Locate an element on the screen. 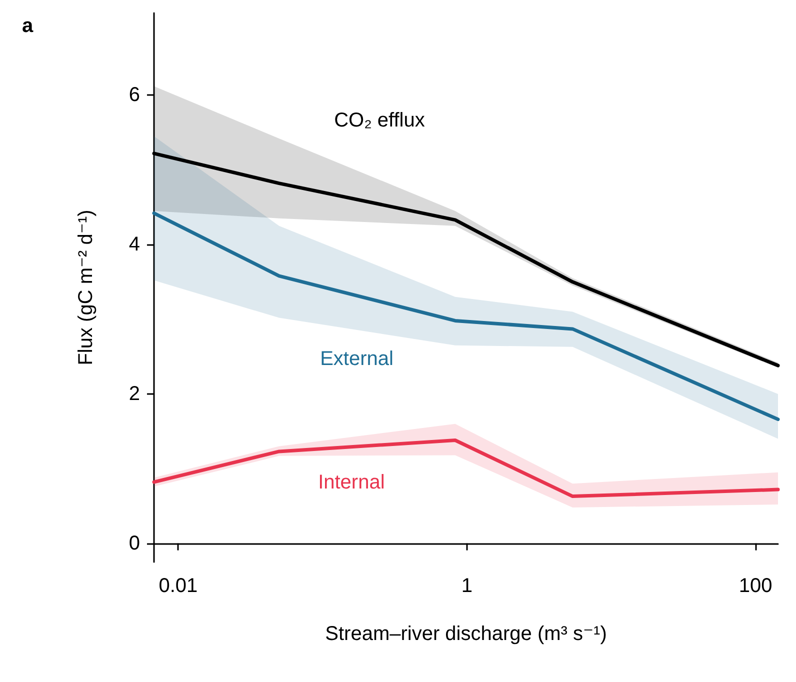 The width and height of the screenshot is (796, 682). y-tick-label: 2 is located at coordinates (134, 393).